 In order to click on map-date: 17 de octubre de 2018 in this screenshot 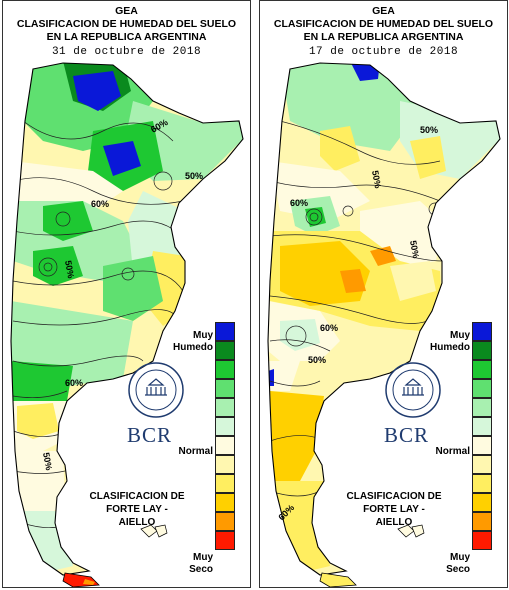, I will do `click(383, 52)`.